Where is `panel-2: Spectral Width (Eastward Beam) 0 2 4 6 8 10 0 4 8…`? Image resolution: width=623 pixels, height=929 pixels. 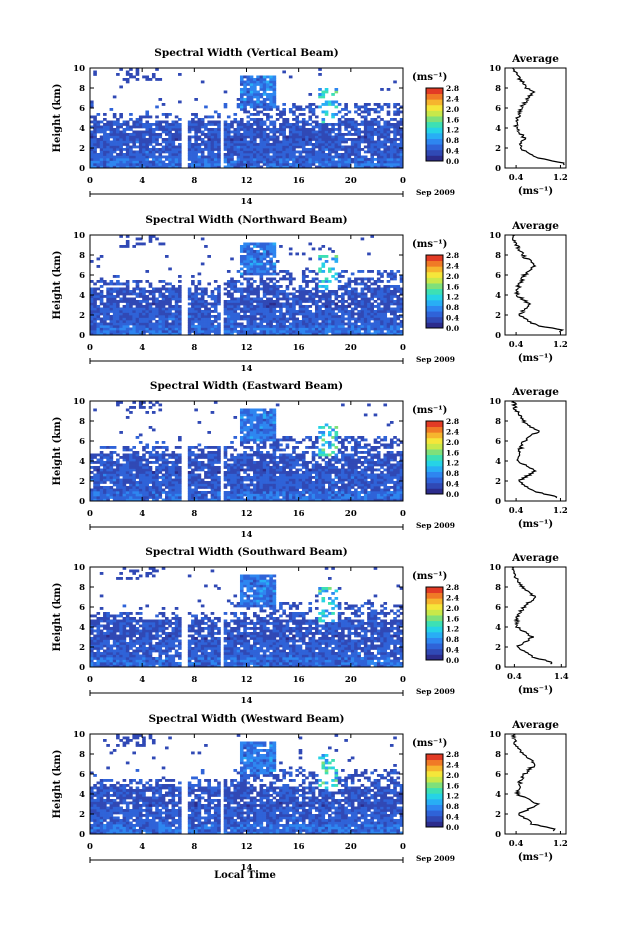 panel-2: Spectral Width (Eastward Beam) 0 2 4 6 8 10 0 4 8… is located at coordinates (310, 460).